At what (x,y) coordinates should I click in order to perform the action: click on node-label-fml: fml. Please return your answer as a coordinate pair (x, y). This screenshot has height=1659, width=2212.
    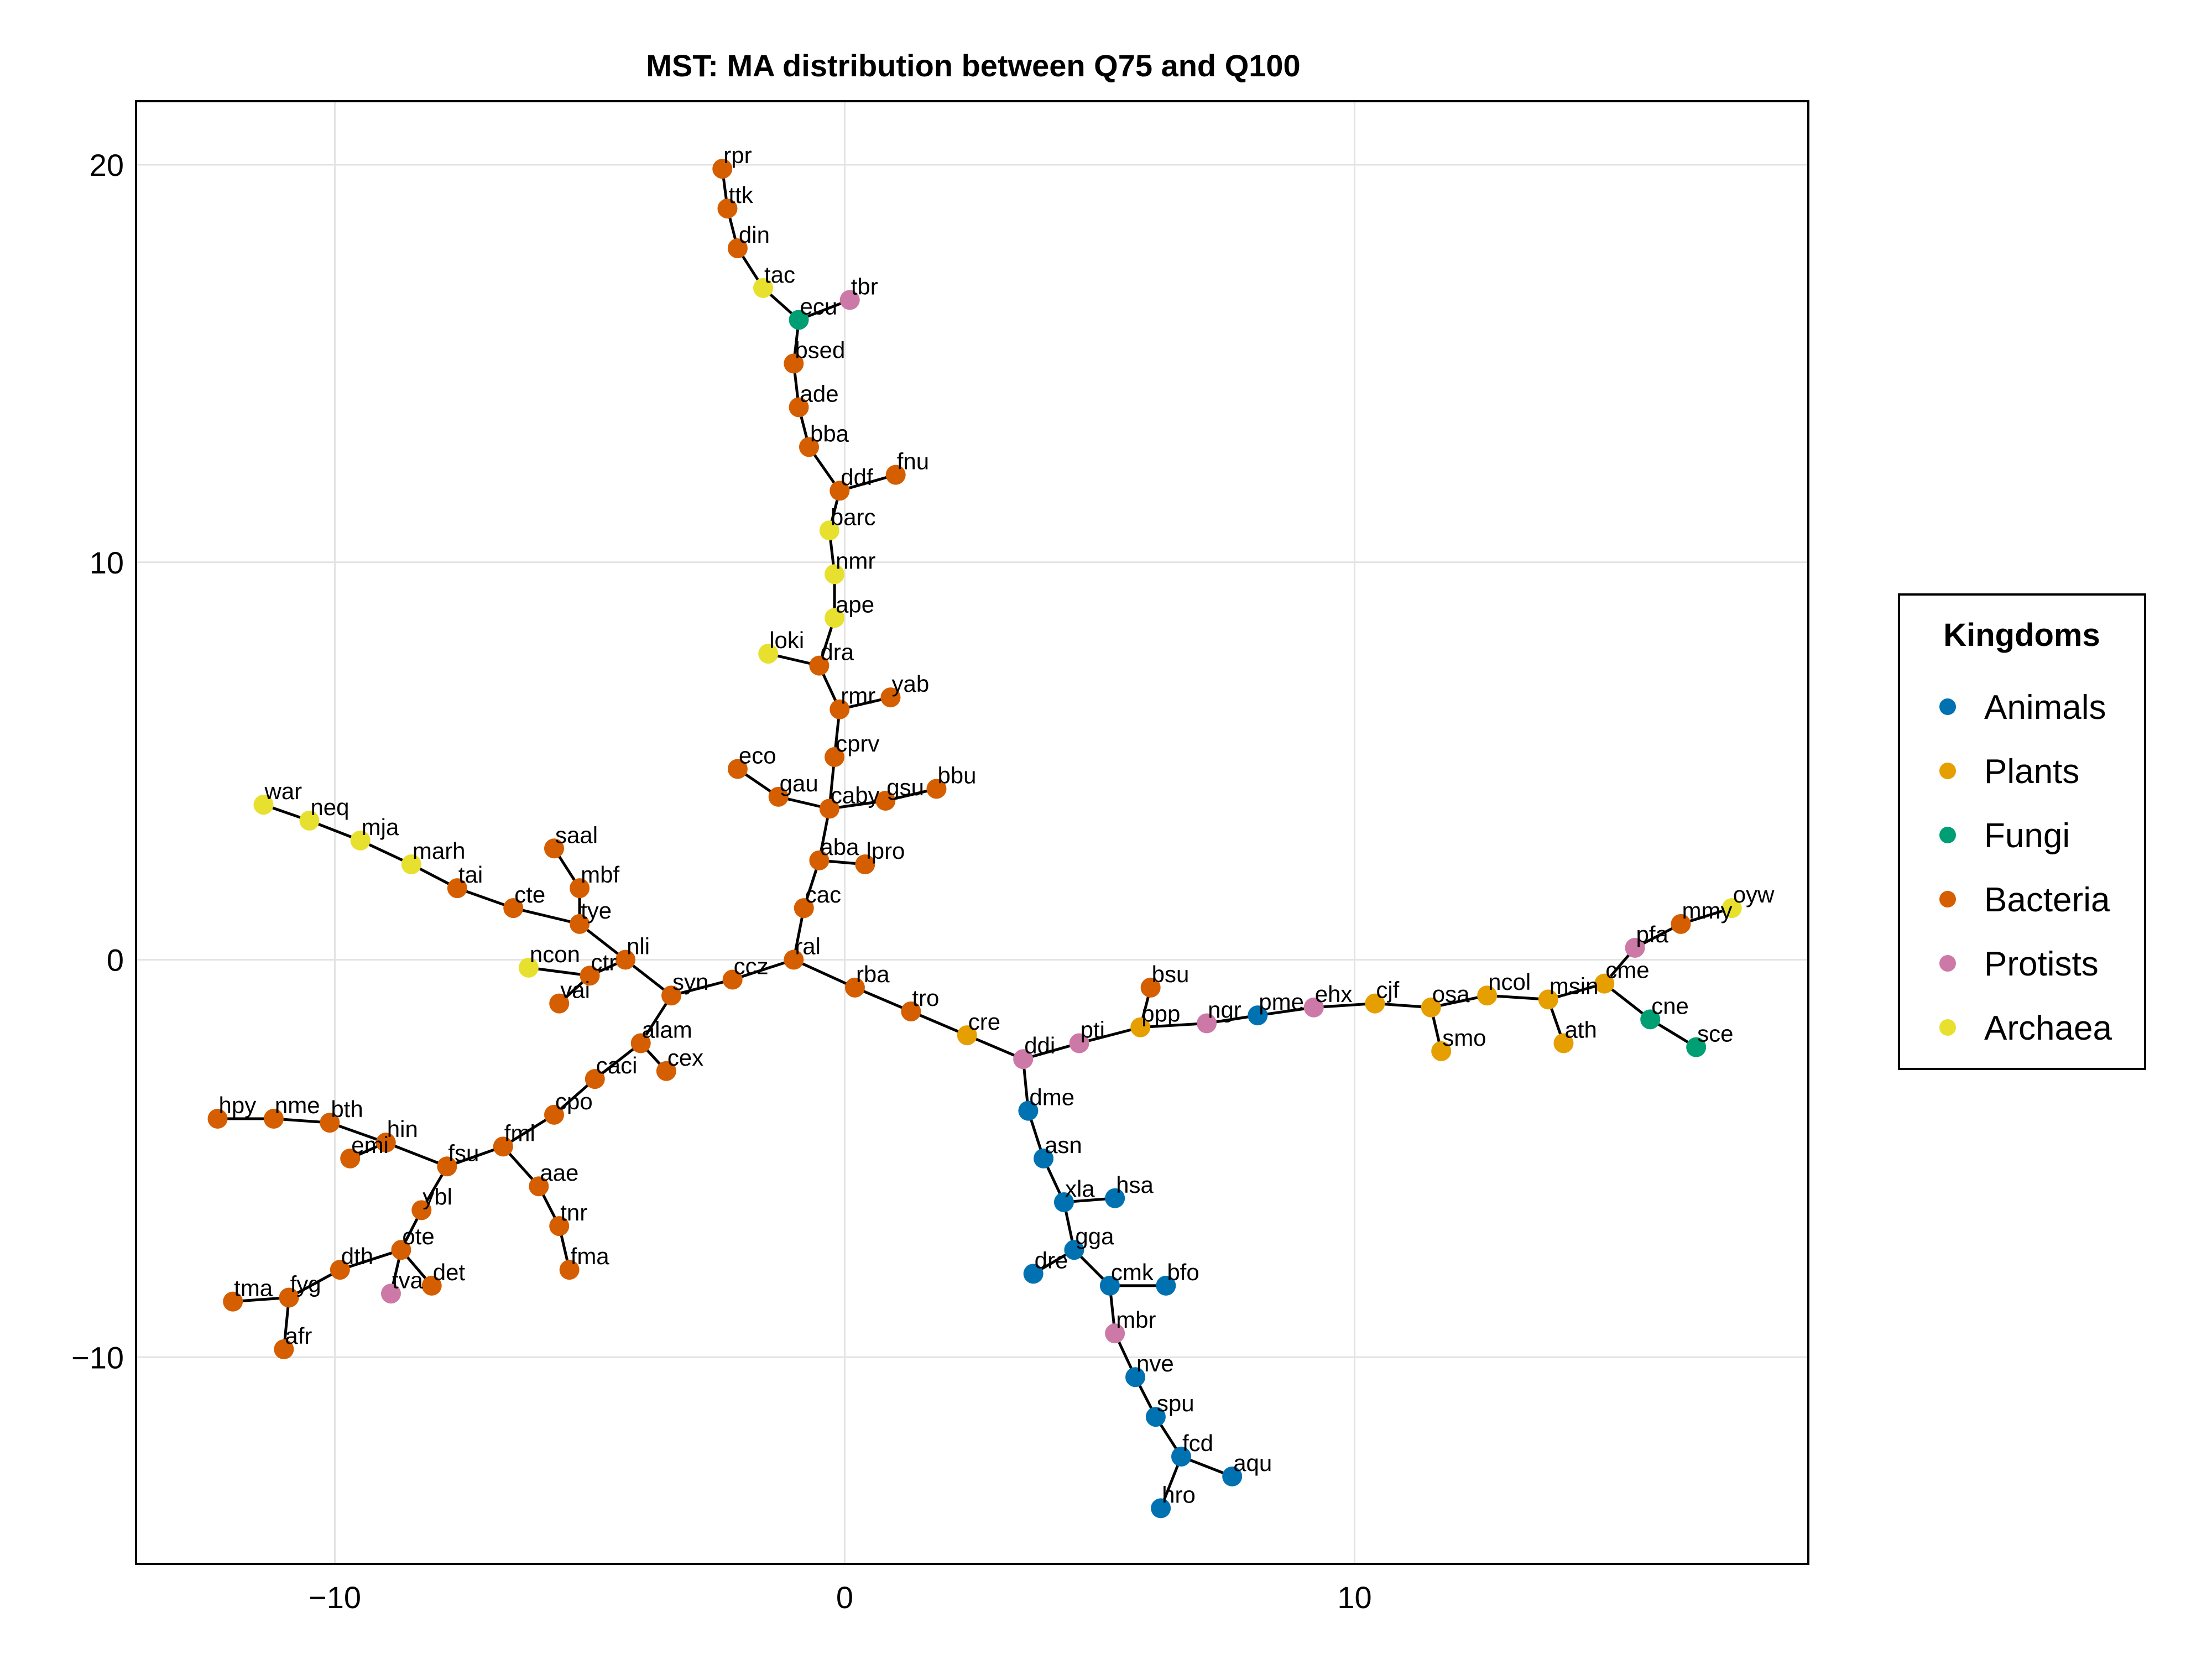
    Looking at the image, I should click on (520, 1133).